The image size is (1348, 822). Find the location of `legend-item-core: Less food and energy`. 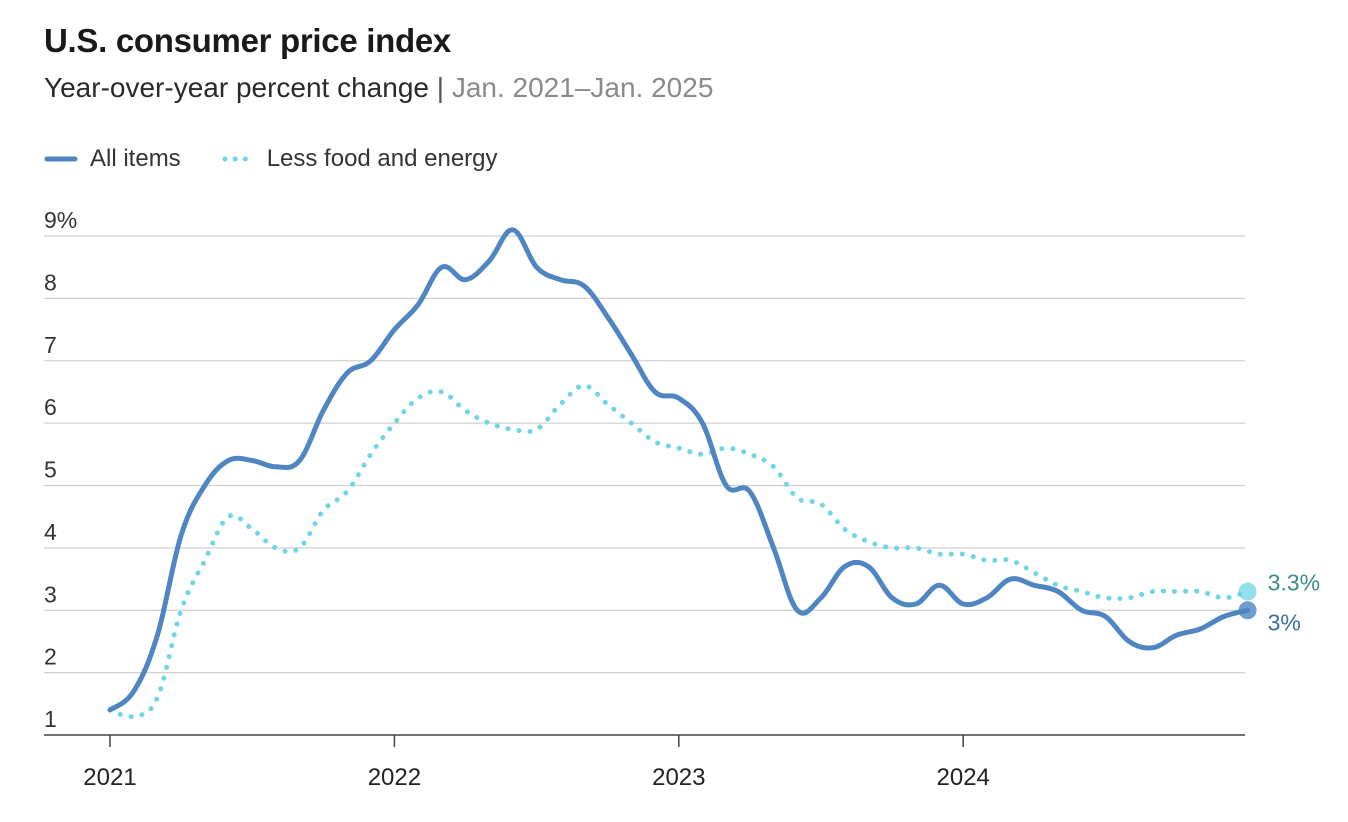

legend-item-core: Less food and energy is located at coordinates (359, 159).